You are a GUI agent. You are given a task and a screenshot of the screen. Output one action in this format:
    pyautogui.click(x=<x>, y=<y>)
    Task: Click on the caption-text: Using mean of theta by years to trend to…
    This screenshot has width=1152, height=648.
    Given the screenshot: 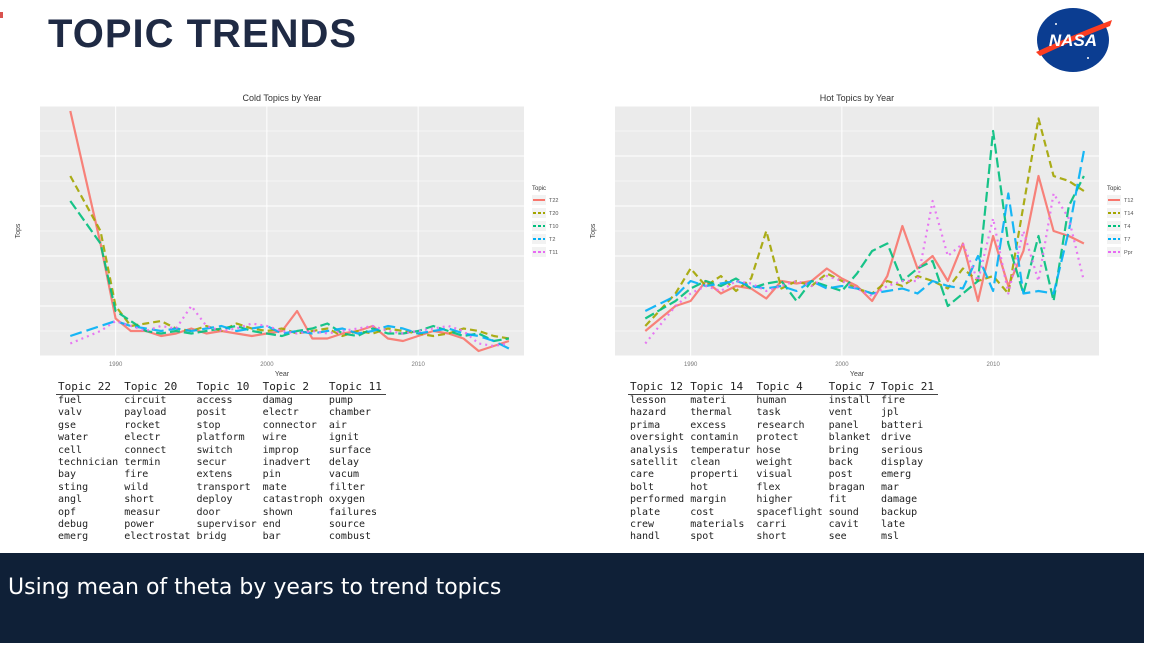 What is the action you would take?
    pyautogui.click(x=255, y=587)
    